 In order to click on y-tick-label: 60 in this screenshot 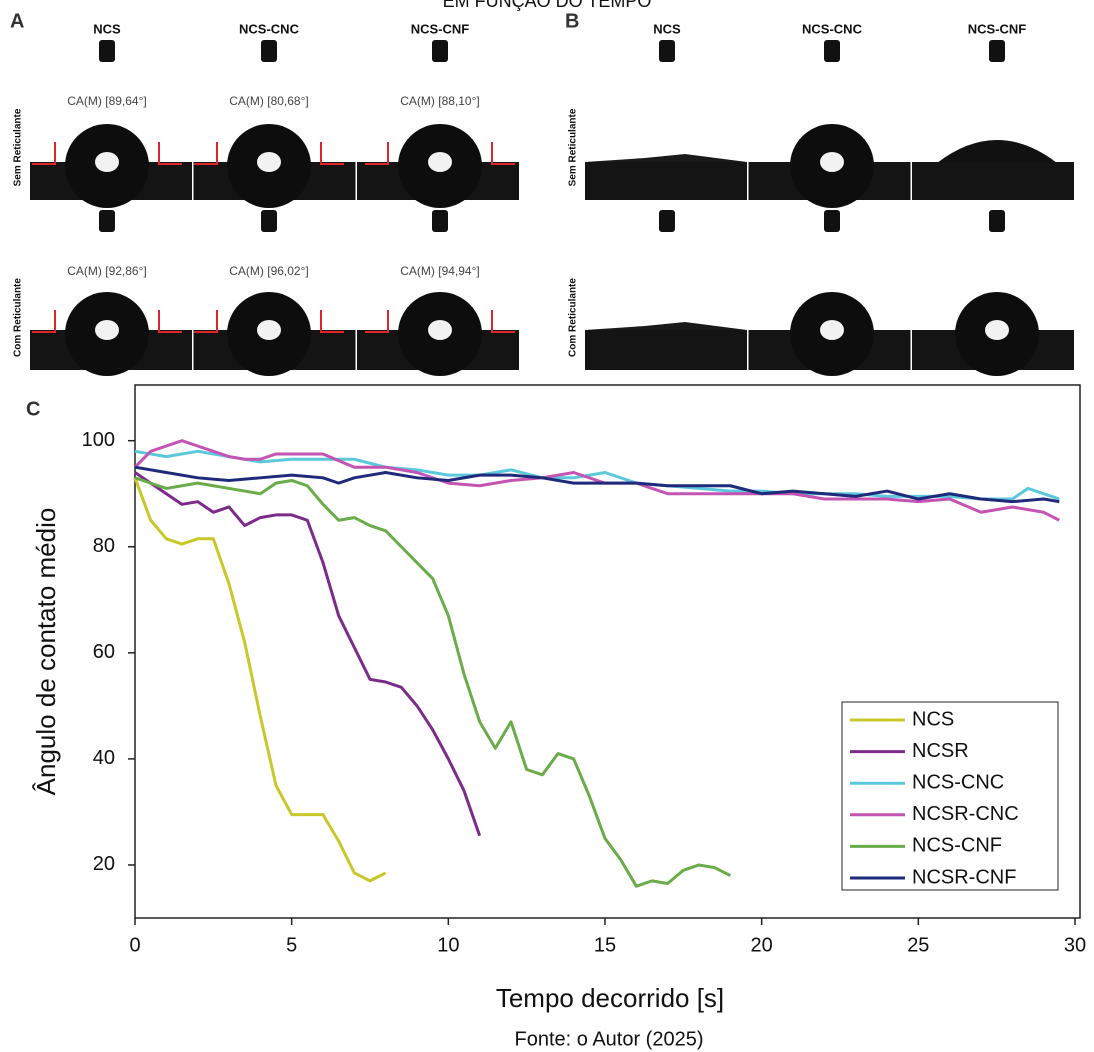, I will do `click(104, 652)`.